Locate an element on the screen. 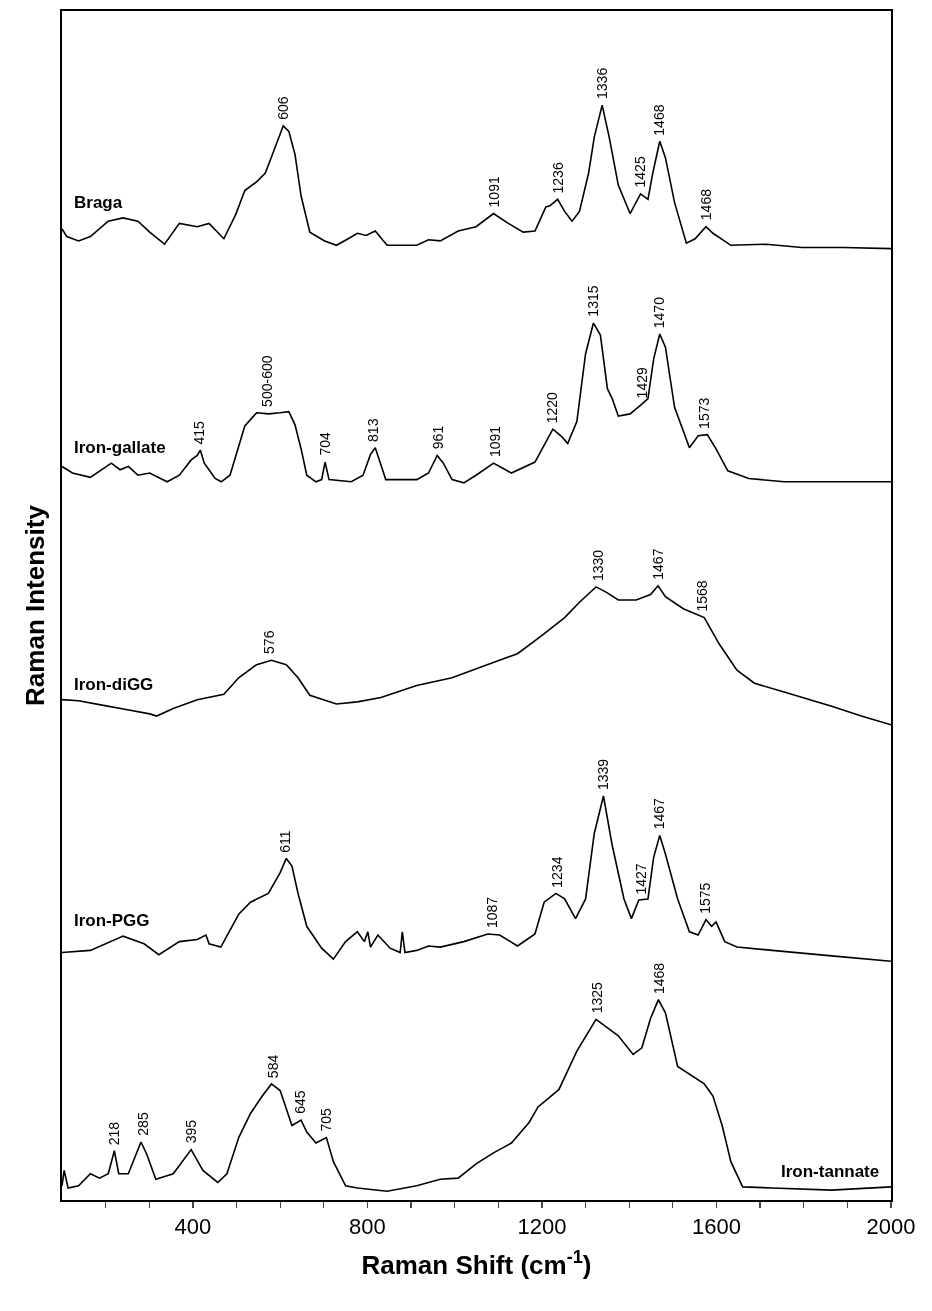  annotation: 285 is located at coordinates (142, 1124).